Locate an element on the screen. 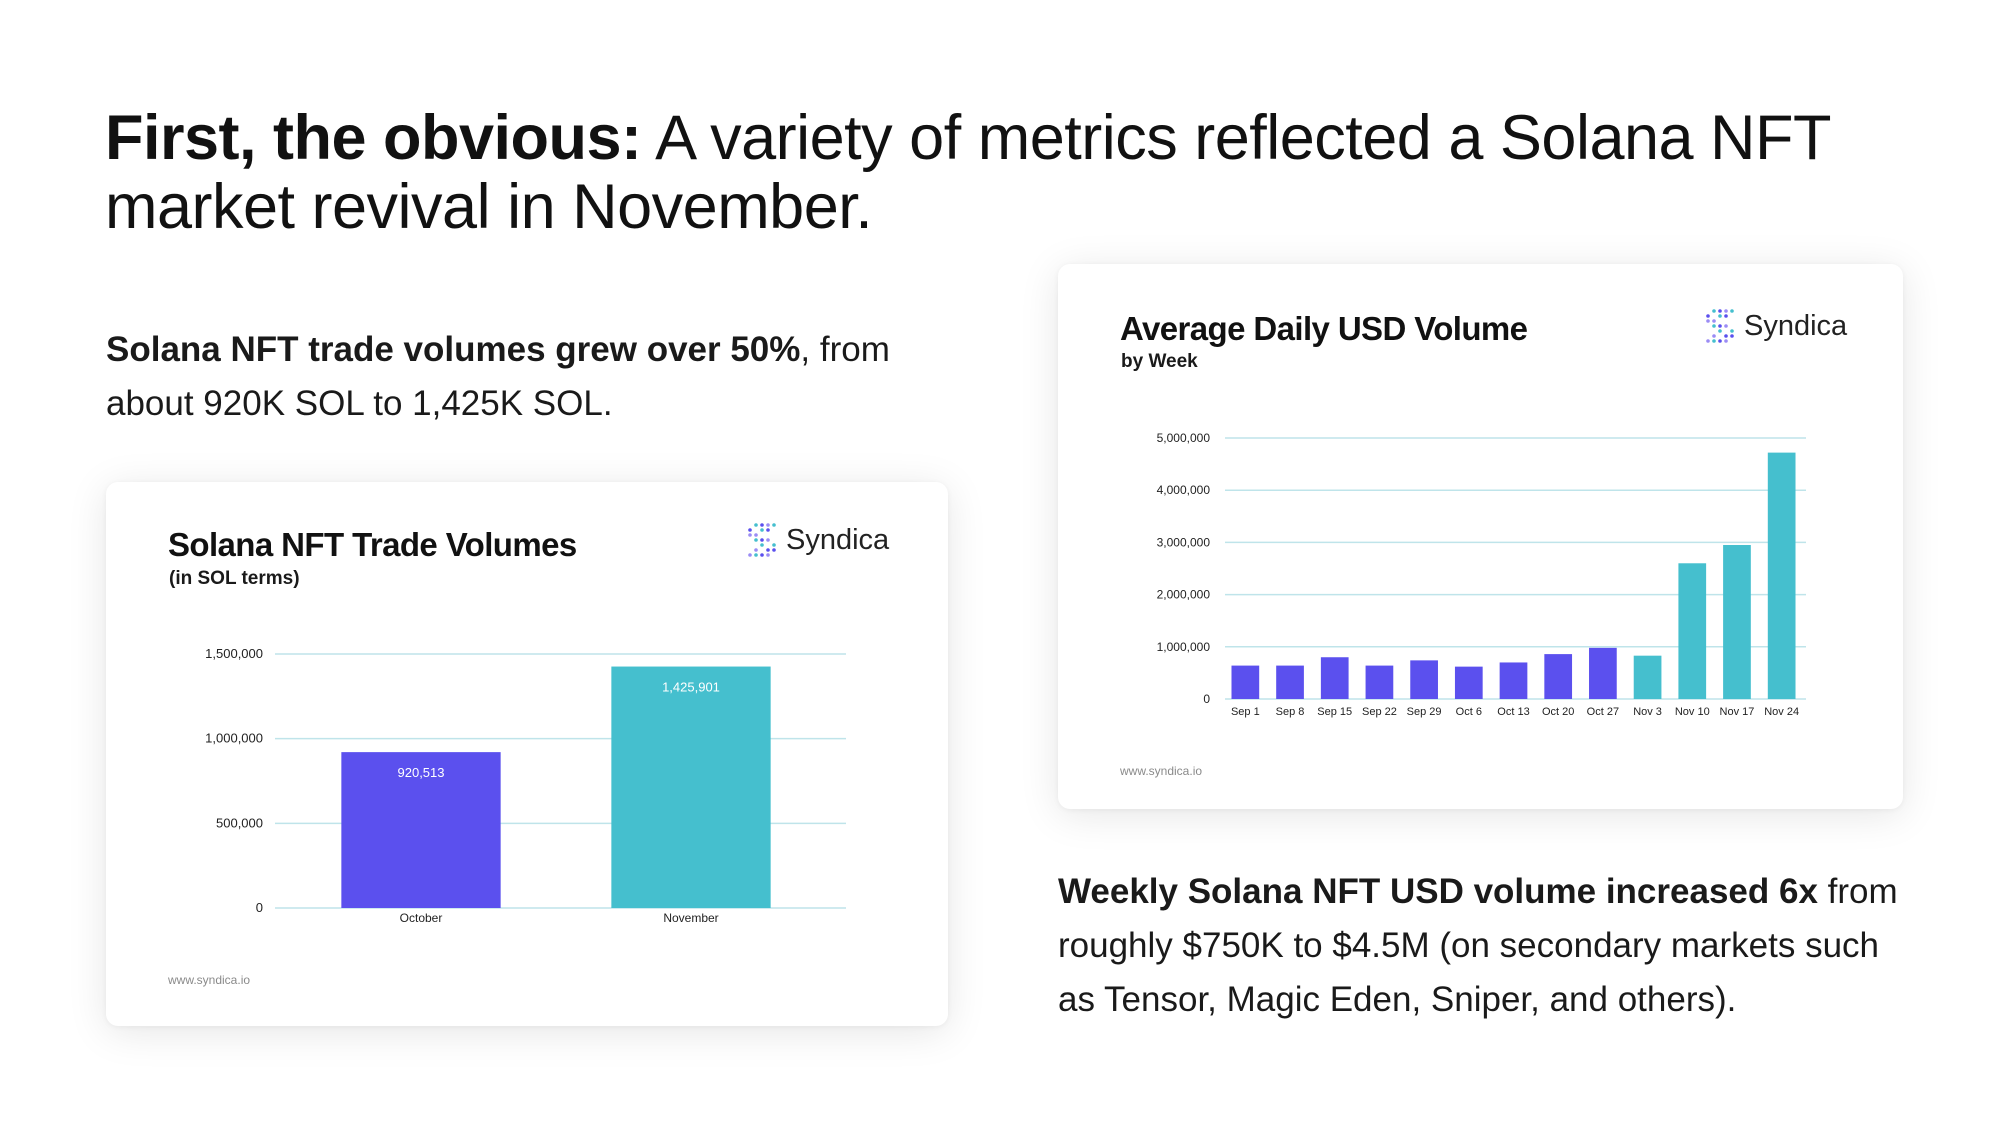 This screenshot has height=1125, width=2000. x-tick-label: Sep 8 is located at coordinates (1290, 712).